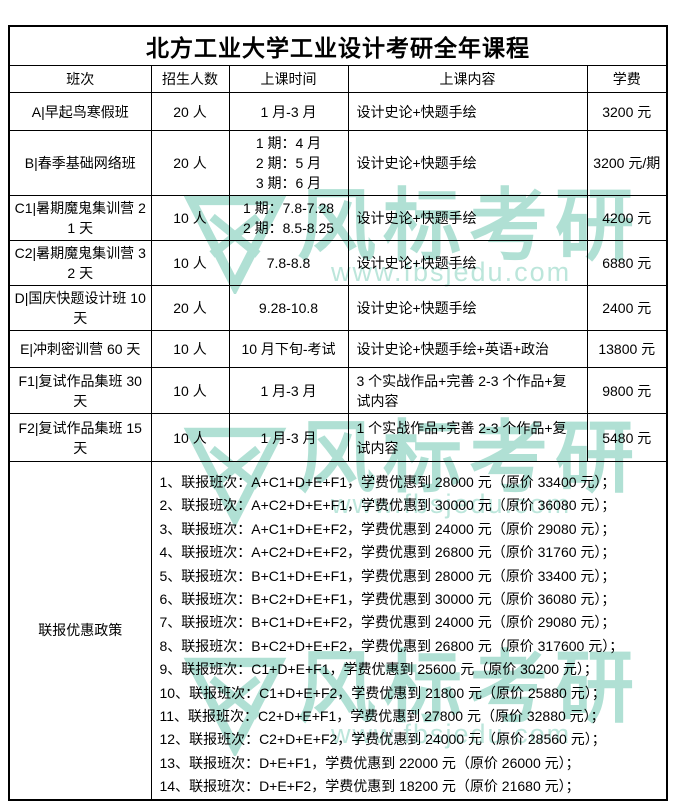 Image resolution: width=673 pixels, height=801 pixels. I want to click on fee-cell: 3200 元, so click(627, 111).